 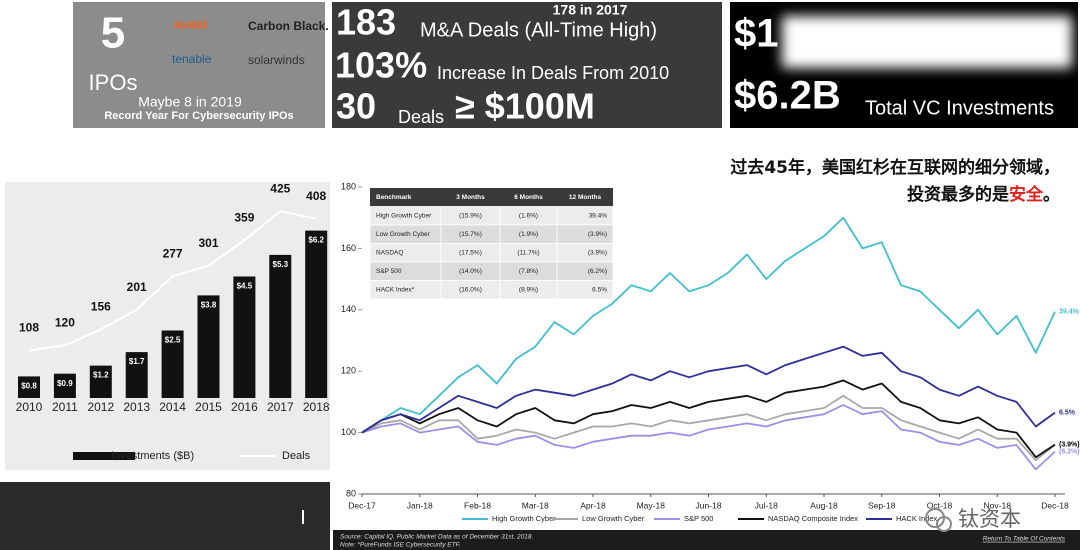 I want to click on table-text: (1.9%), so click(x=528, y=234).